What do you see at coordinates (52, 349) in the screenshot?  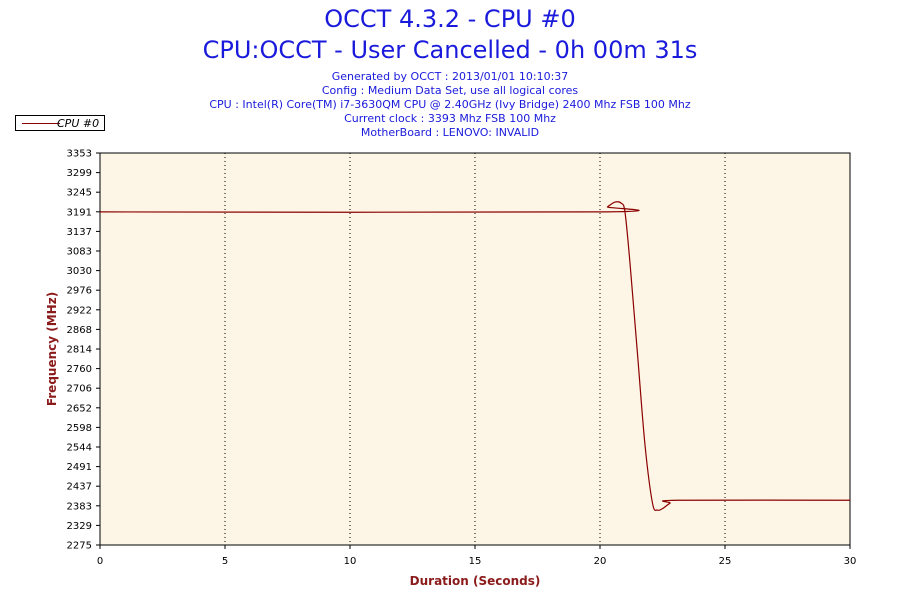 I see `y-axis-label: Frequency (MHz)` at bounding box center [52, 349].